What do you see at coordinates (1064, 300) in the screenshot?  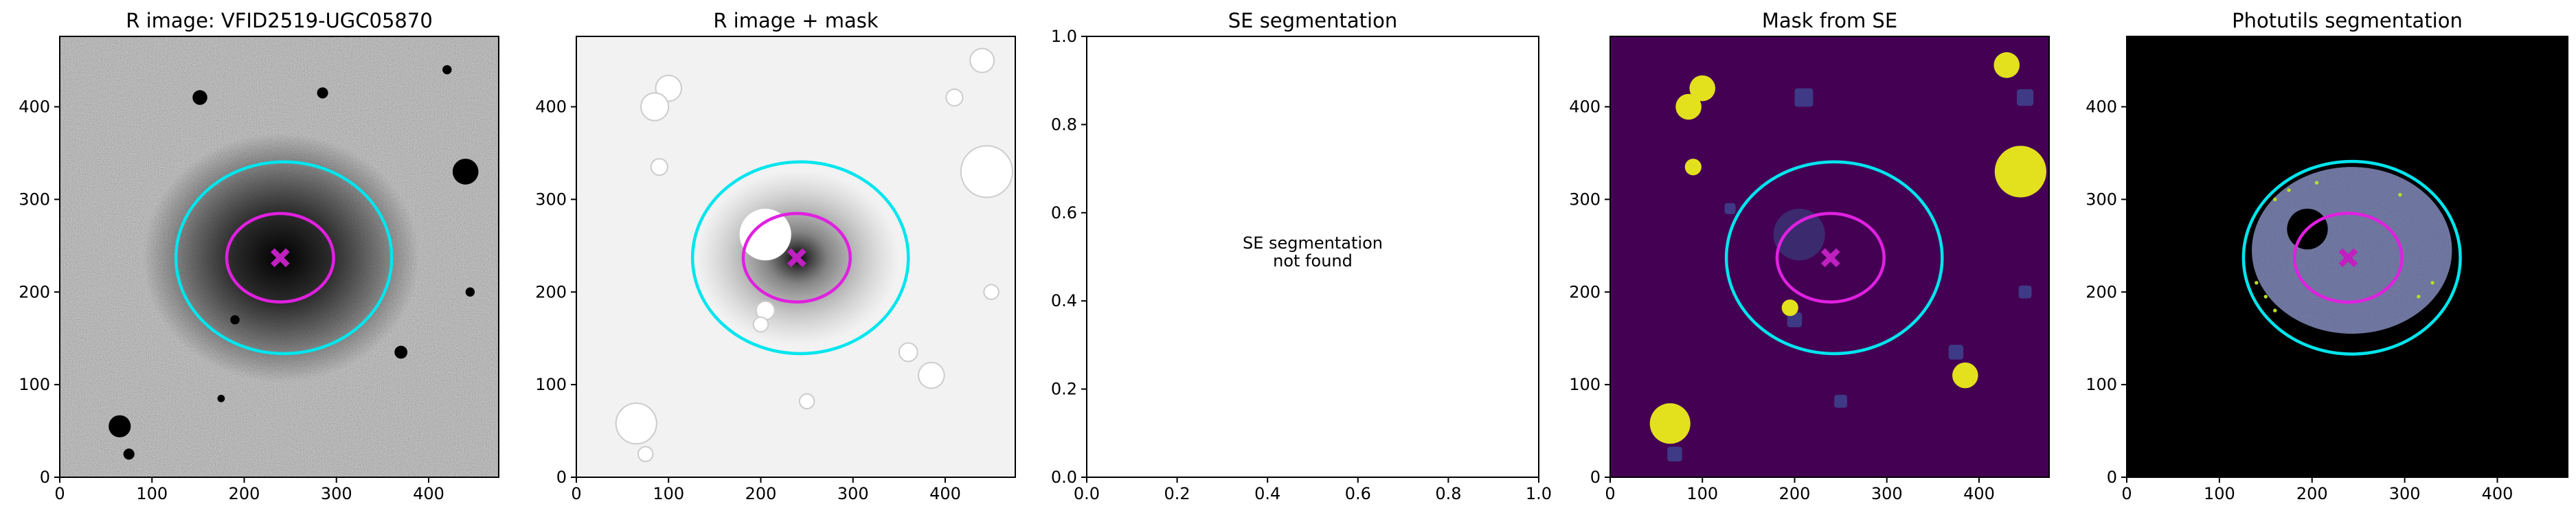 I see `y-tick-label: 0.4` at bounding box center [1064, 300].